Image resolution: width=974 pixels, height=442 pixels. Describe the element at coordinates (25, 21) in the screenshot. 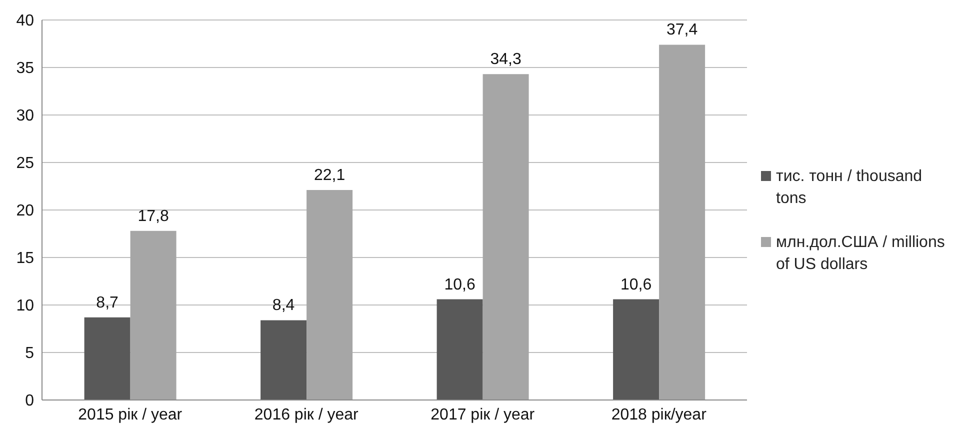

I see `y-tick-label: 40` at that location.